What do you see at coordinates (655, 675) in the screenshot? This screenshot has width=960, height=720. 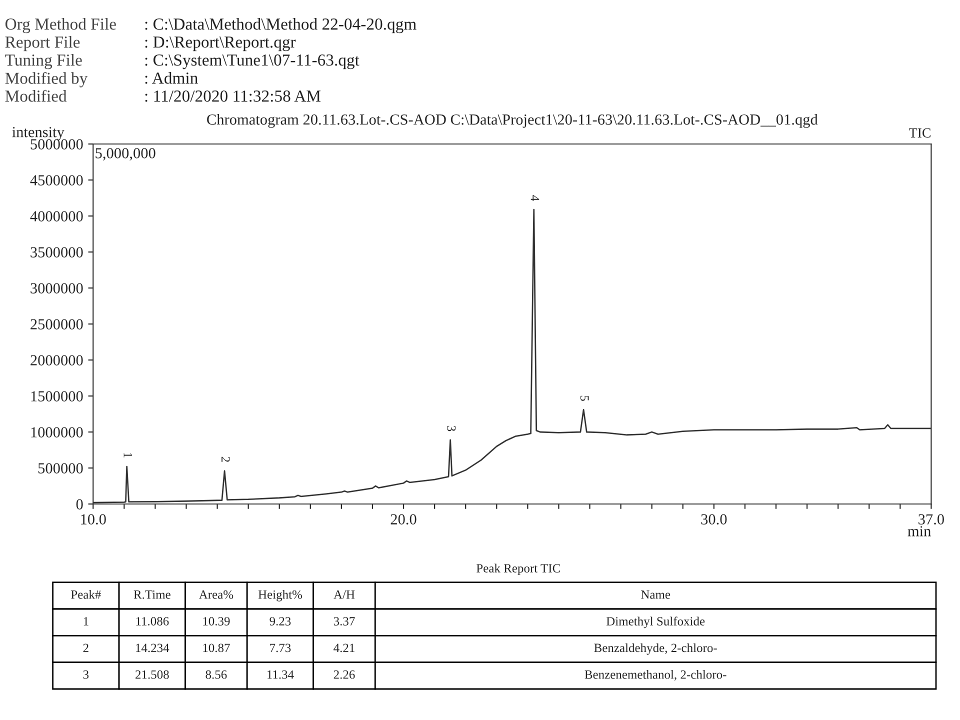 I see `text: Benzenemethanol, 2-chloro-` at bounding box center [655, 675].